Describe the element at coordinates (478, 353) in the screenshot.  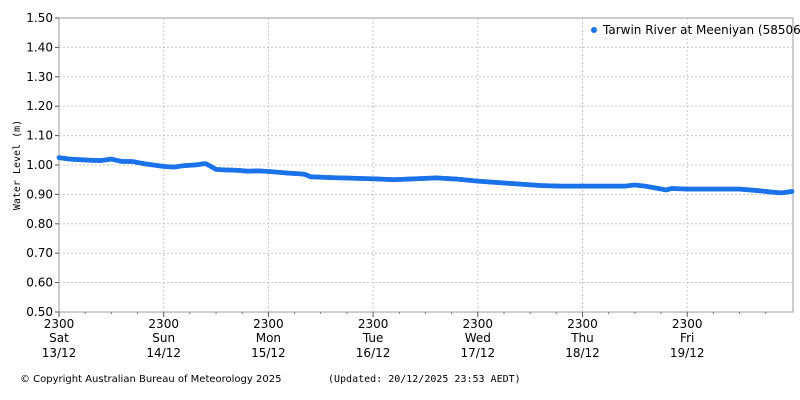
I see `x-tick-label-date: 17/12` at that location.